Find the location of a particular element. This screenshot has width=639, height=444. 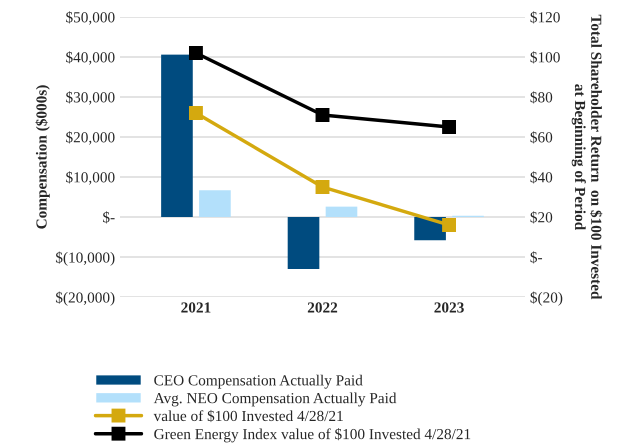

y-tick-label: $20,000 is located at coordinates (90, 138).